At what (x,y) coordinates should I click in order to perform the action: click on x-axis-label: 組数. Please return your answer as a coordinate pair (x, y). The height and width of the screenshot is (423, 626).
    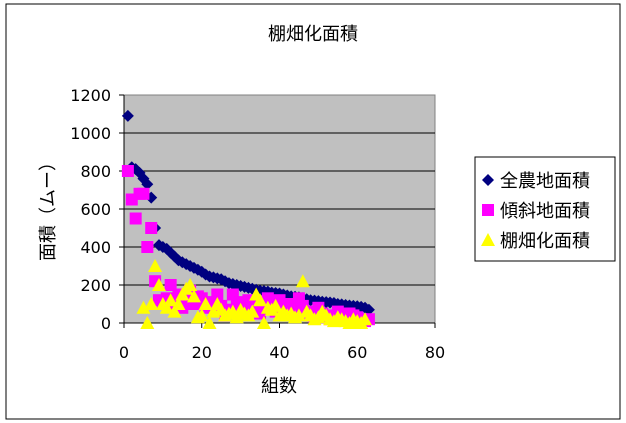
    Looking at the image, I should click on (279, 386).